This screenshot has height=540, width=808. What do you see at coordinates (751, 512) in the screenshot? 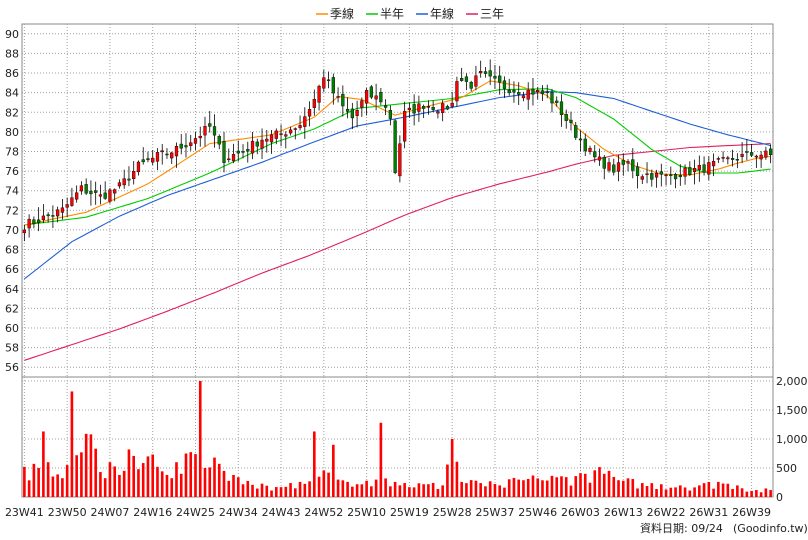
I see `x-tick-label: 26W39` at bounding box center [751, 512].